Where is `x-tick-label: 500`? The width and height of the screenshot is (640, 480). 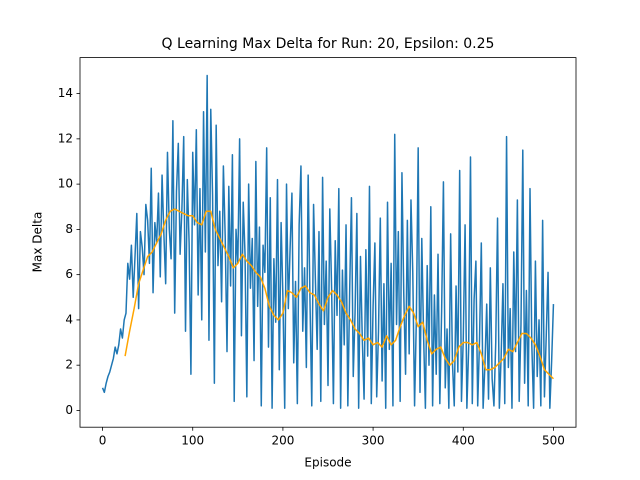
x-tick-label: 500 is located at coordinates (553, 441).